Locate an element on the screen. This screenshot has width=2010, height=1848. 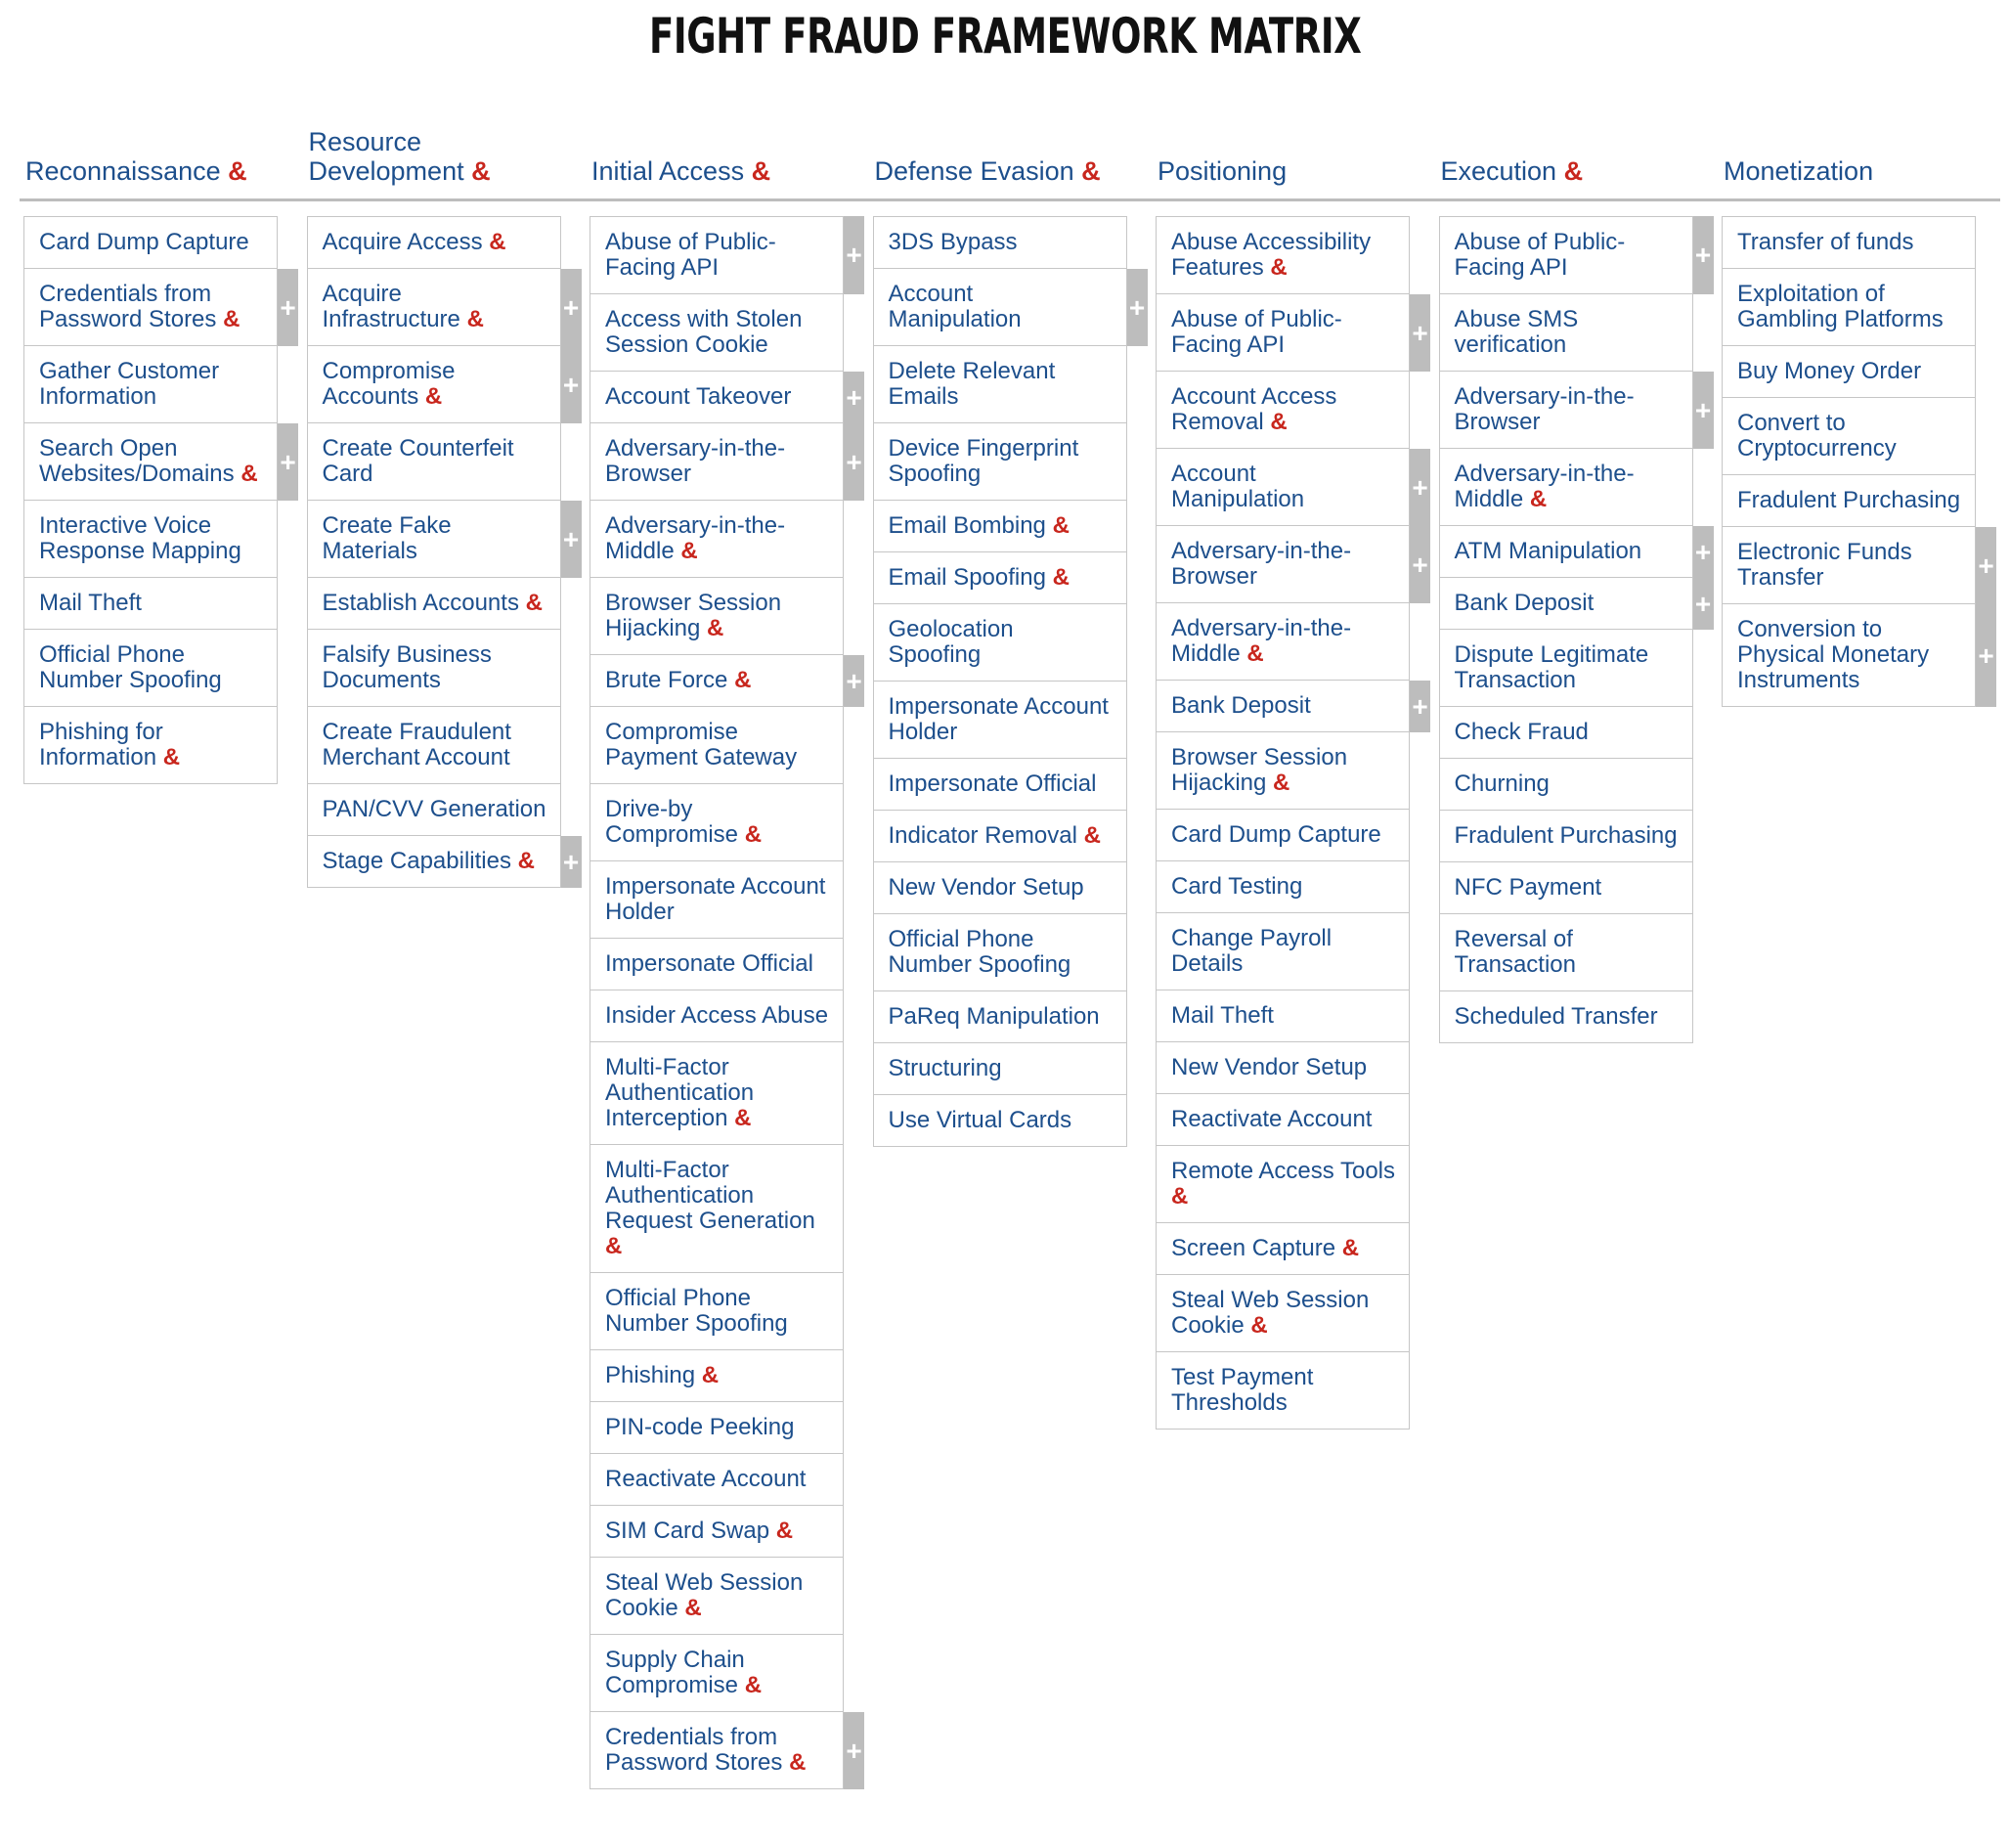
technique-indicator-removal: Indicator Removal & is located at coordinates (999, 836).